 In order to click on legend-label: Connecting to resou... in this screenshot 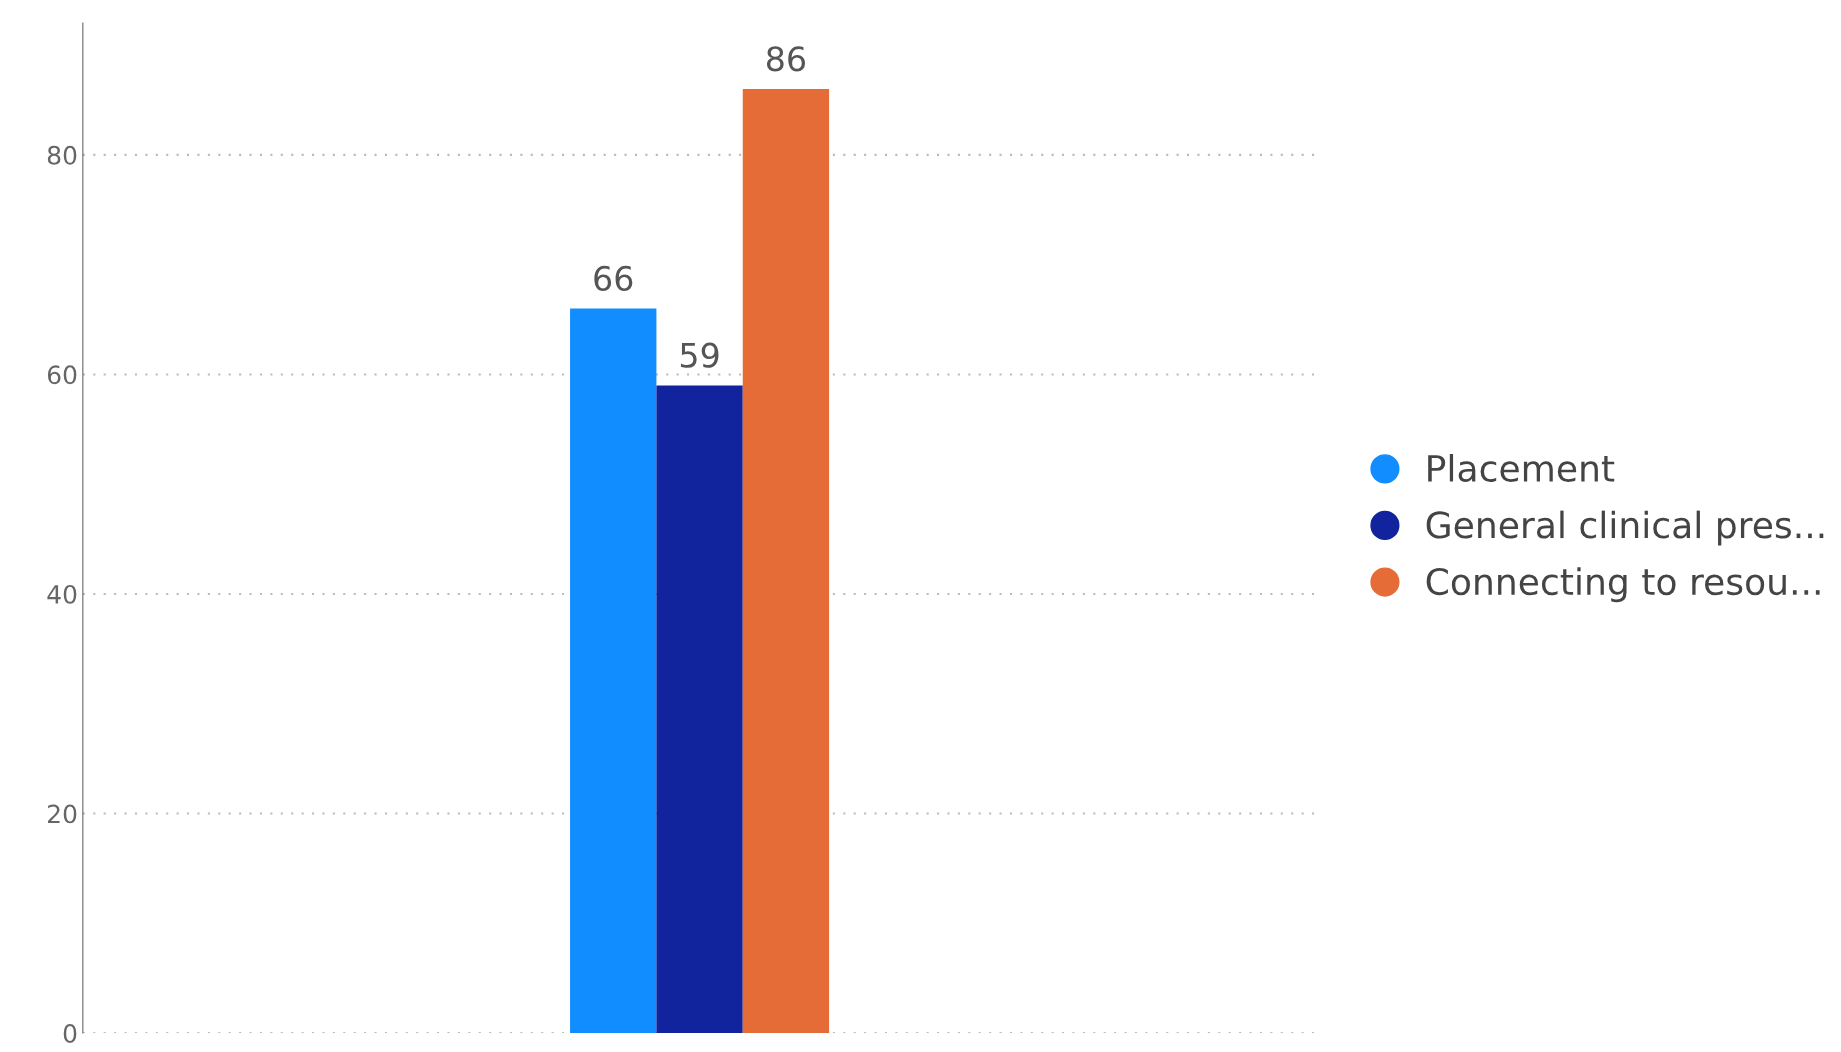, I will do `click(1623, 585)`.